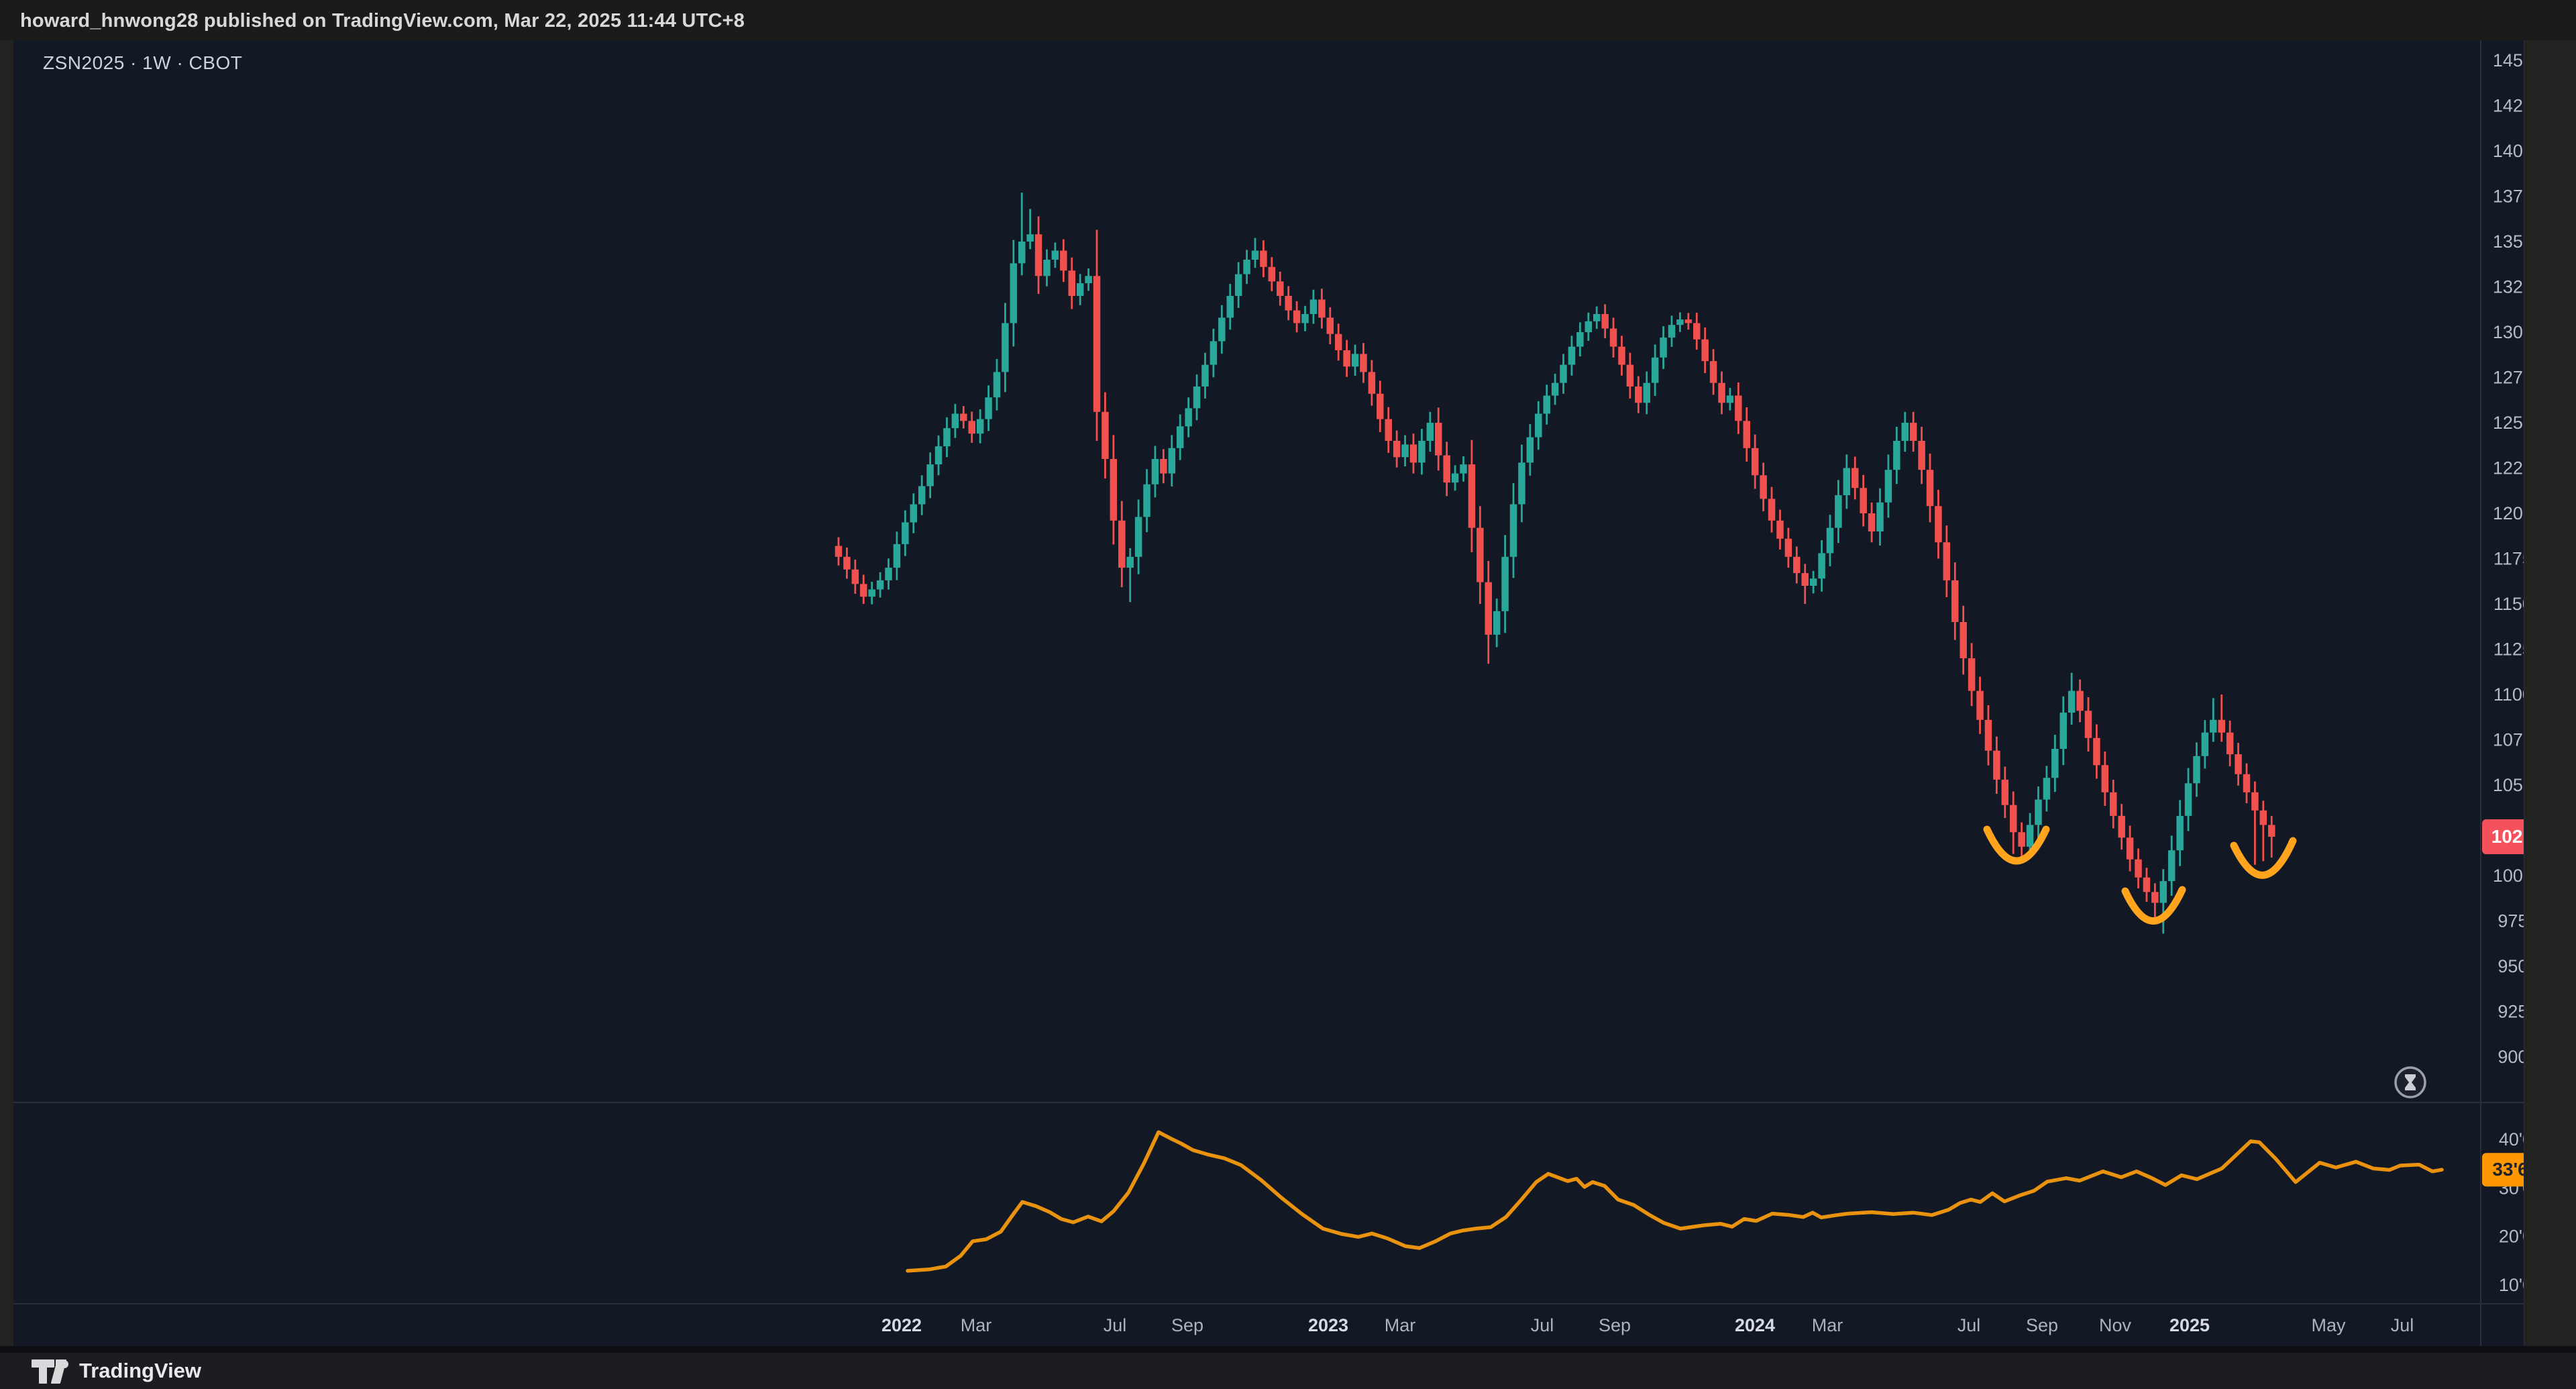  Describe the element at coordinates (2550, 693) in the screenshot. I see `right-margin` at that location.